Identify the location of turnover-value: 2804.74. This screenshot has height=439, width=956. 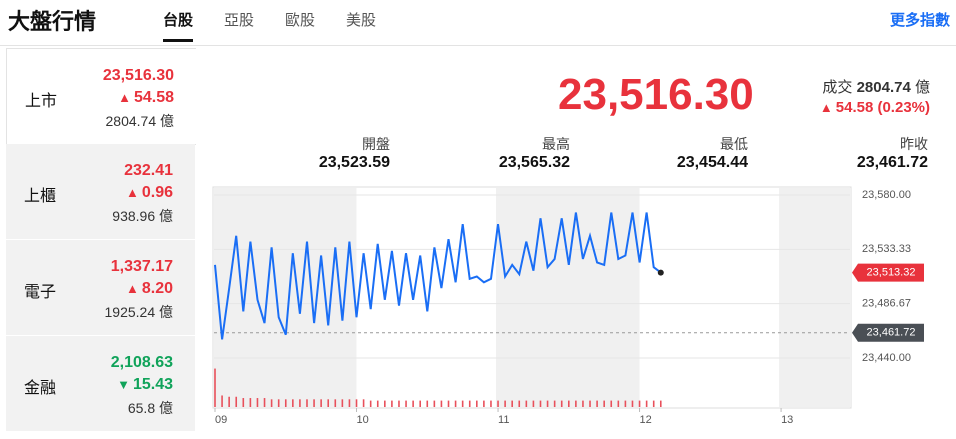
(883, 87).